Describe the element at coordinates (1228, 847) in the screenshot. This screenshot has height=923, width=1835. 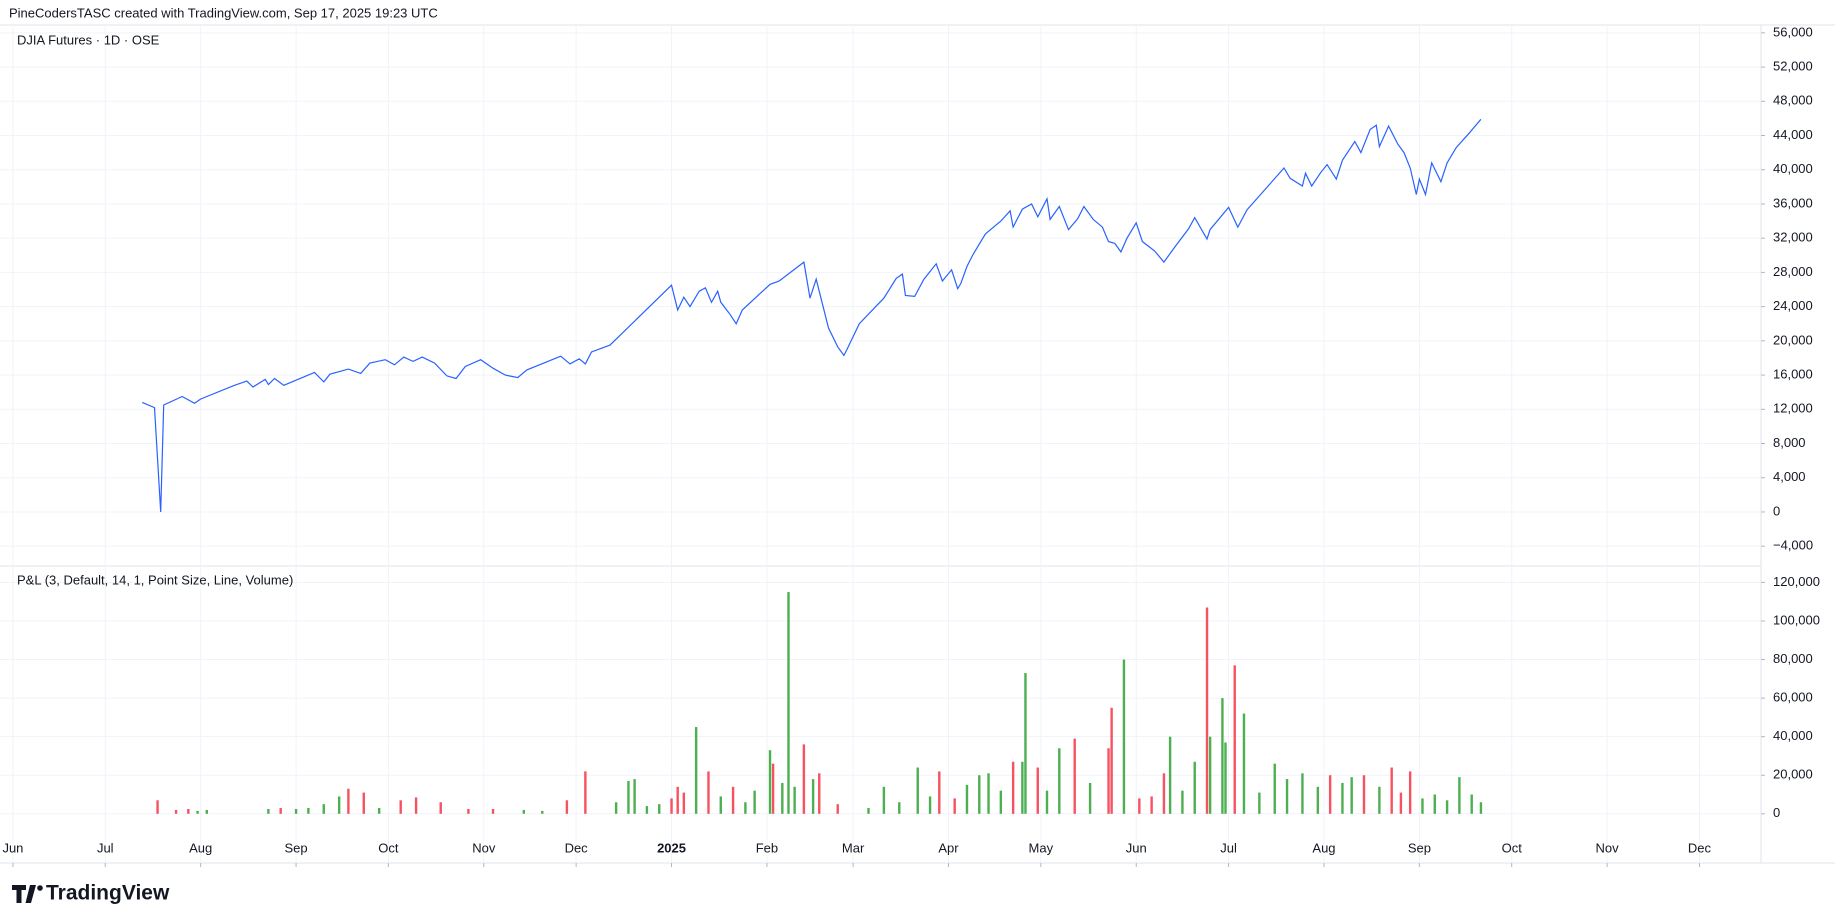
I see `x-tick-label: Jul` at that location.